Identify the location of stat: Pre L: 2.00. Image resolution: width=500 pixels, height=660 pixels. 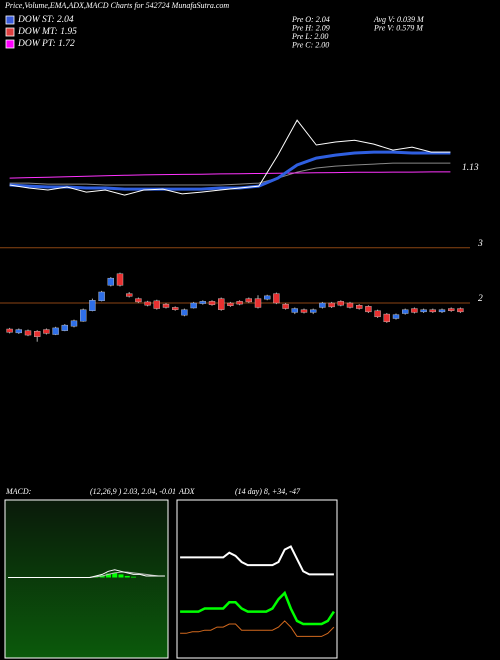
(309, 36).